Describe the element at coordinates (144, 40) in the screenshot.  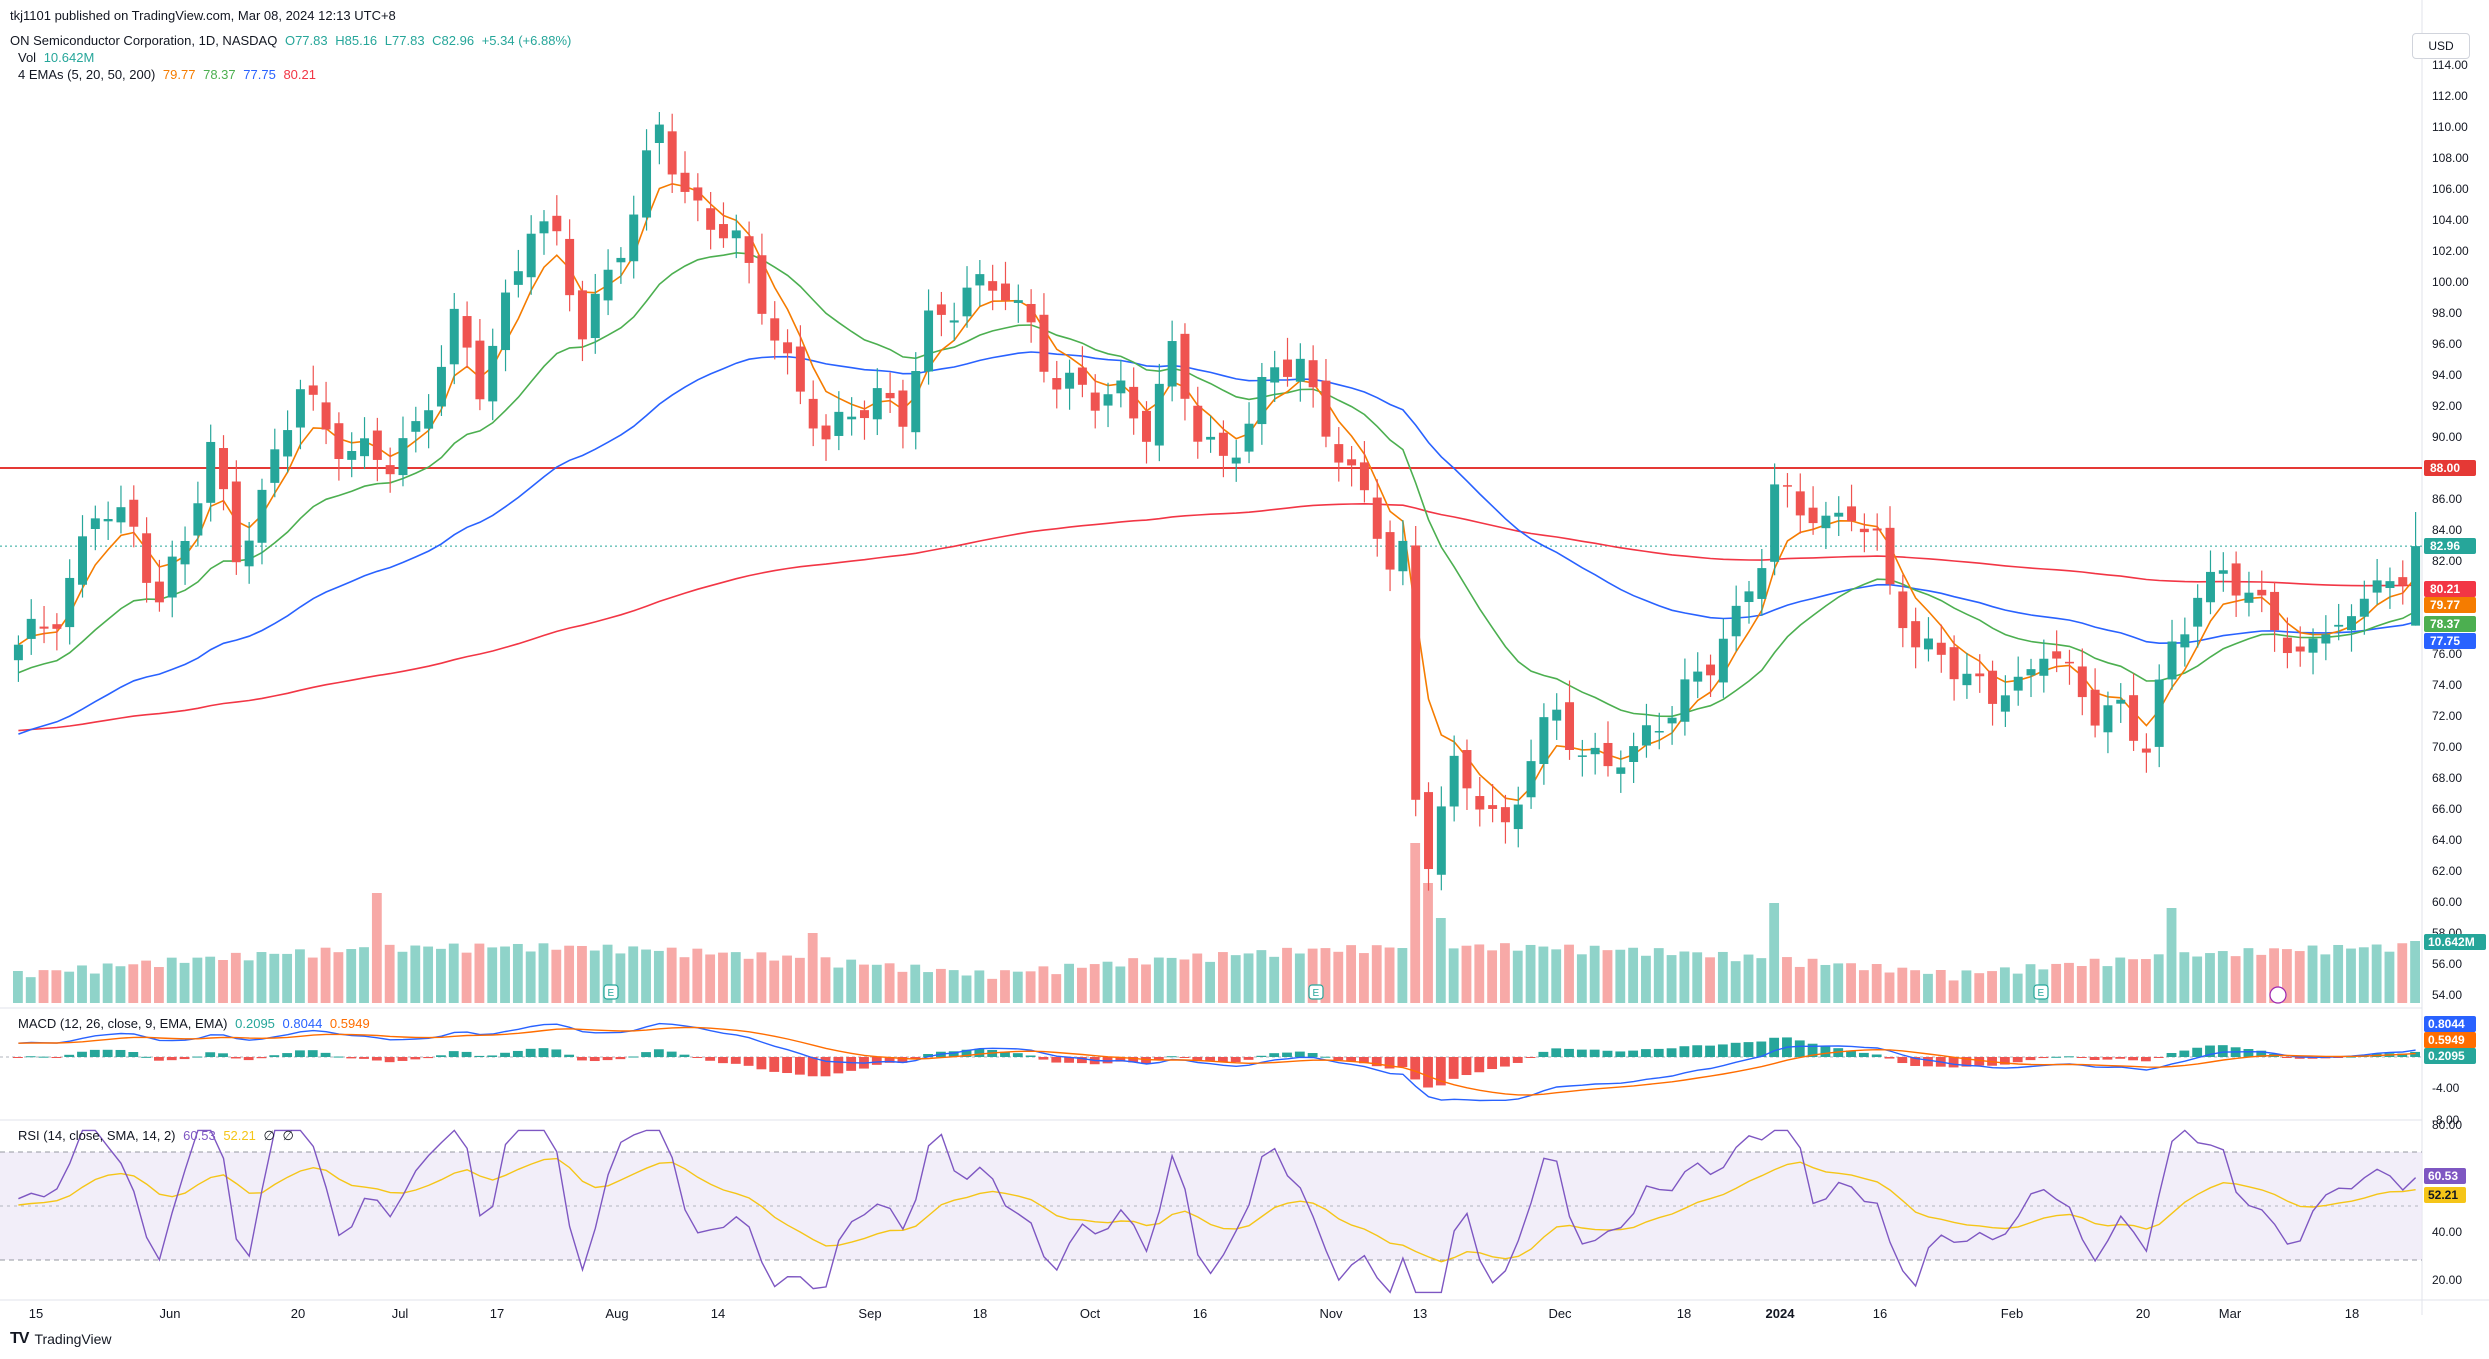
I see `symbol-name: ON Semiconductor Corporation, 1D, NASDAQ` at that location.